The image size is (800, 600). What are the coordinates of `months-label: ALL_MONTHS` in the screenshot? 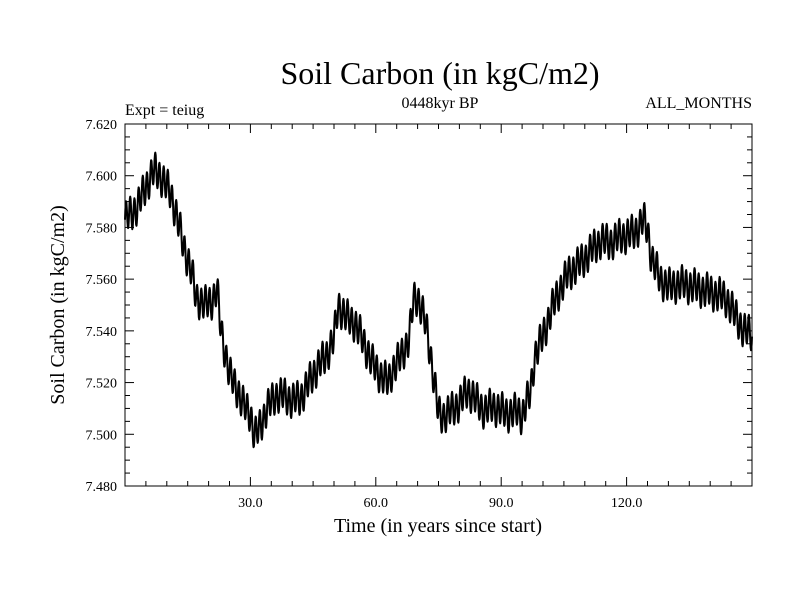 It's located at (698, 103).